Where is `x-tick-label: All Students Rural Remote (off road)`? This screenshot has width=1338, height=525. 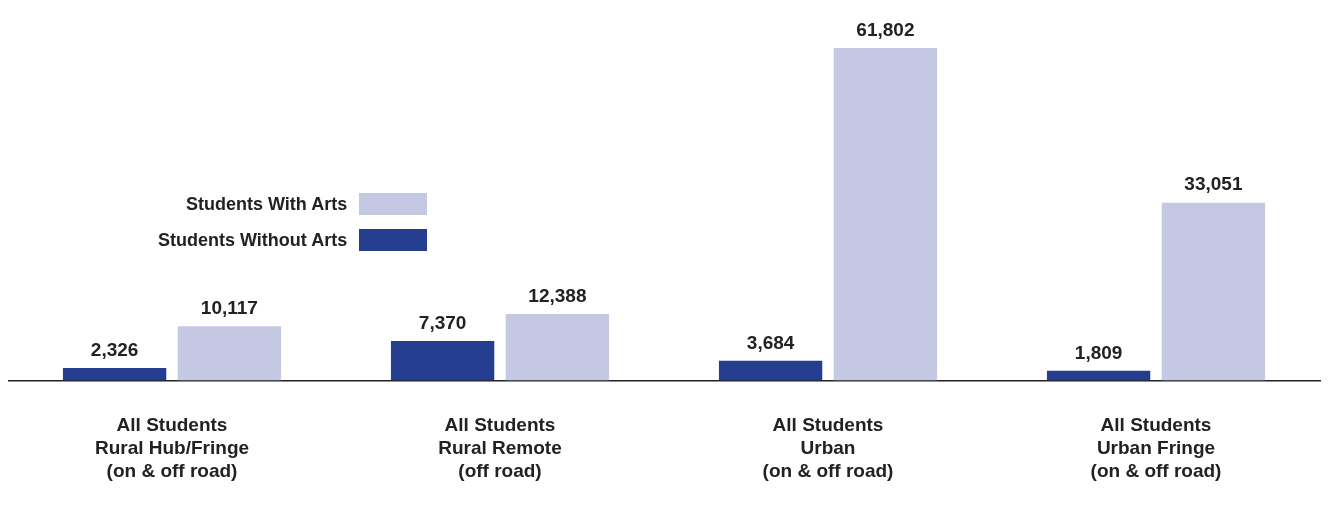 x-tick-label: All Students Rural Remote (off road) is located at coordinates (500, 447).